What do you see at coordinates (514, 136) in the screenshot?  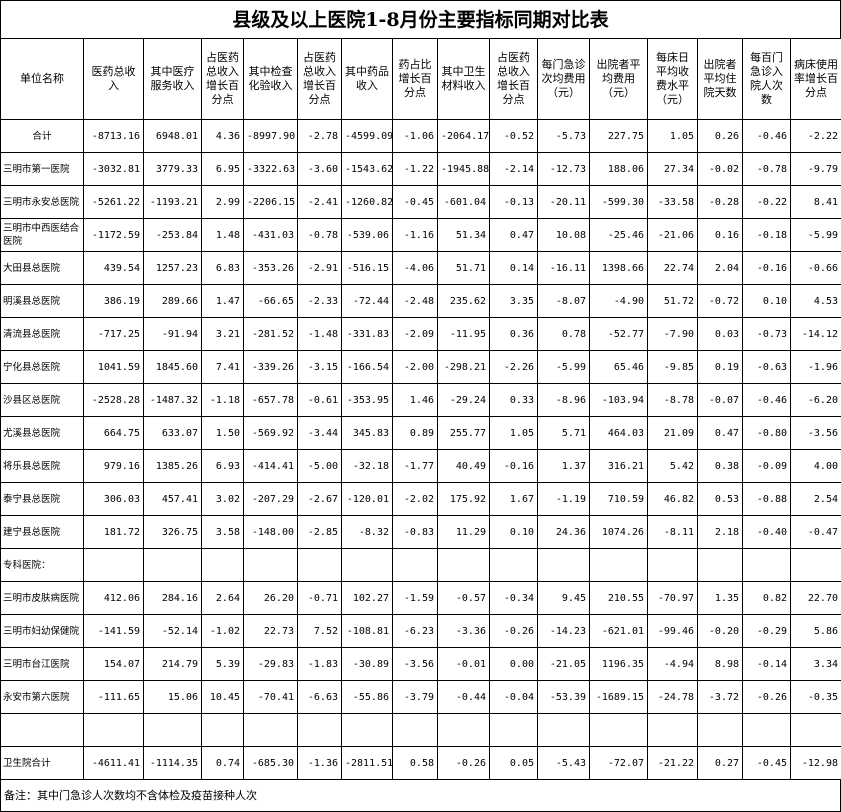 I see `cell: -0.52` at bounding box center [514, 136].